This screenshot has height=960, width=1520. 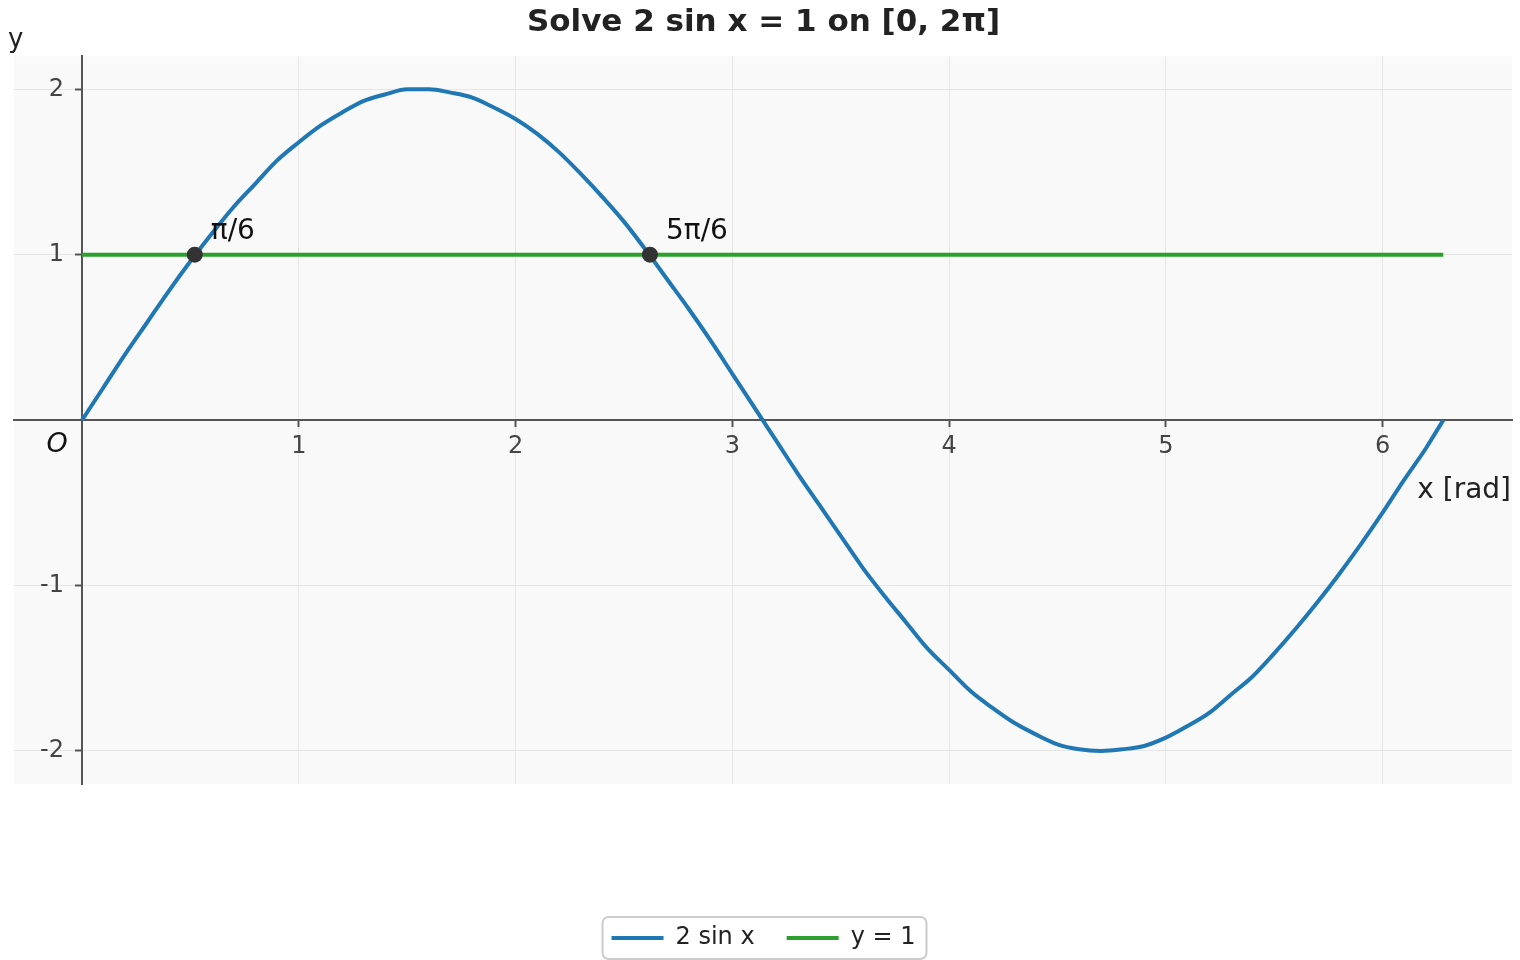 I want to click on chart-title: Solve 2 sin x = 1 on [0, 2π], so click(x=763, y=19).